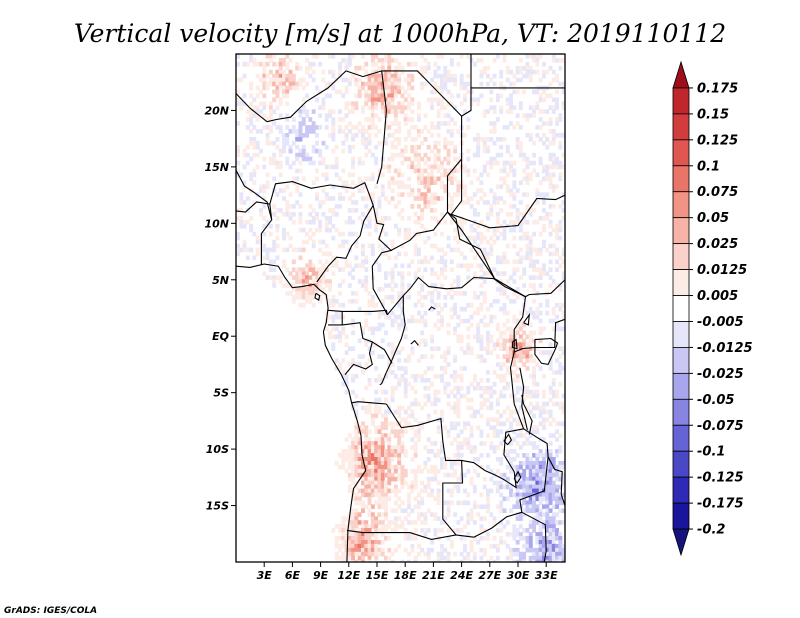 This screenshot has height=618, width=800. Describe the element at coordinates (722, 270) in the screenshot. I see `colorbar-label: 0.0125` at that location.